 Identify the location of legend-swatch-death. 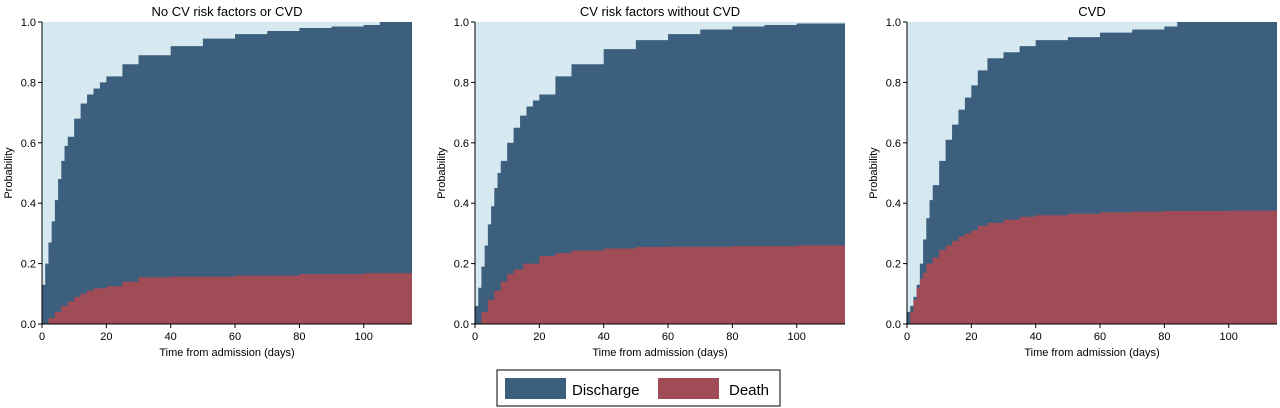
(688, 388).